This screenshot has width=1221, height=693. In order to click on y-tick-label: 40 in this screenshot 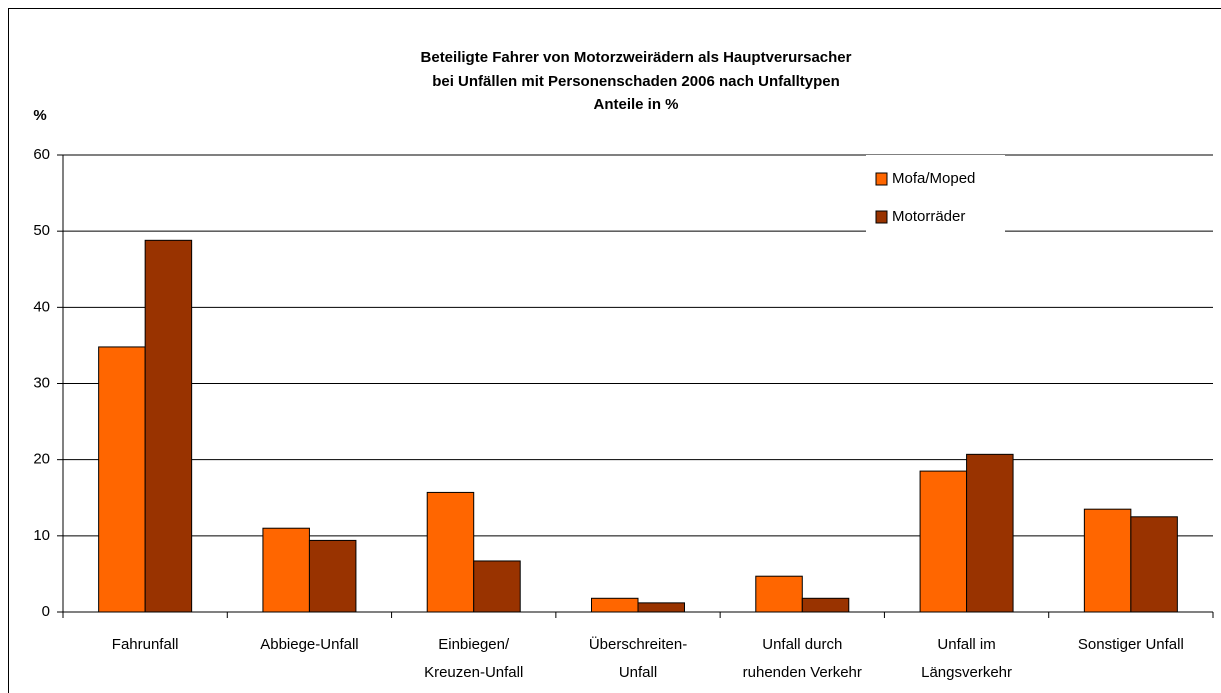, I will do `click(41, 306)`.